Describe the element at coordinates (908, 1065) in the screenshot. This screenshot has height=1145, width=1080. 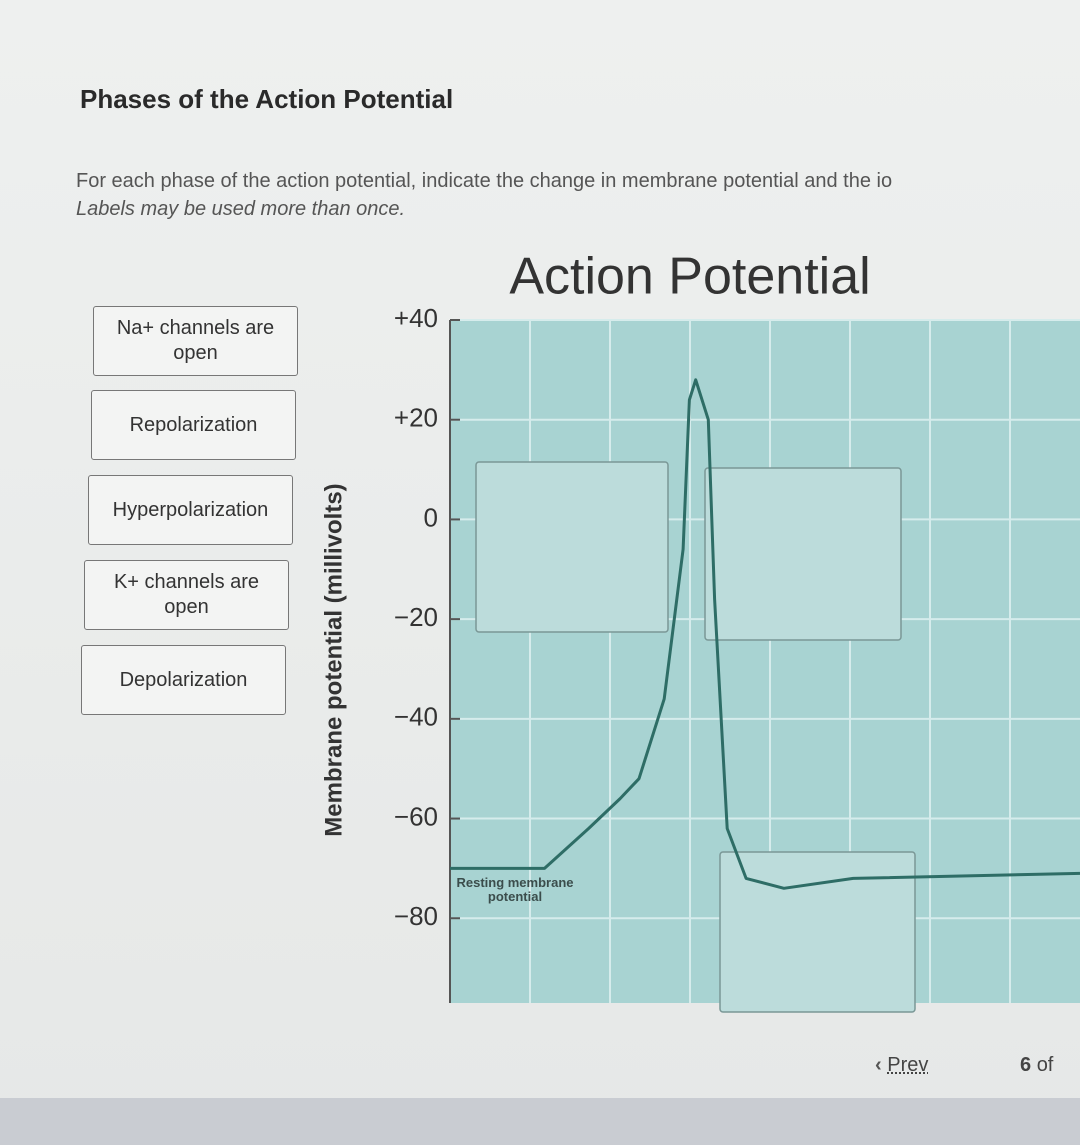
I see `prev-label: Prev` at that location.